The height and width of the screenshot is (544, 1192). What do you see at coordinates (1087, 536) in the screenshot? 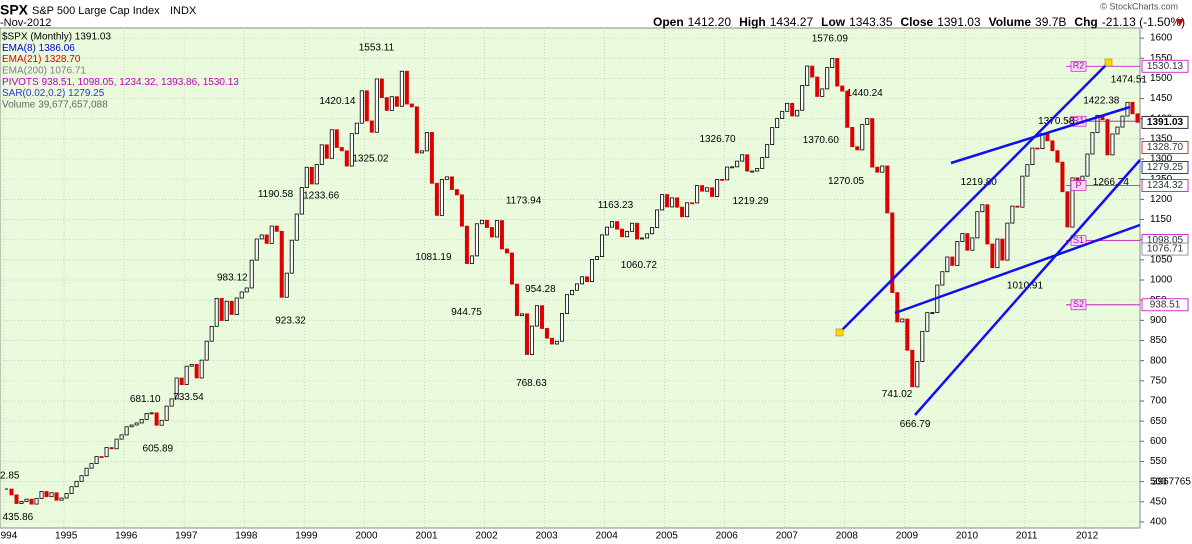
I see `x-tick-label: 2012` at bounding box center [1087, 536].